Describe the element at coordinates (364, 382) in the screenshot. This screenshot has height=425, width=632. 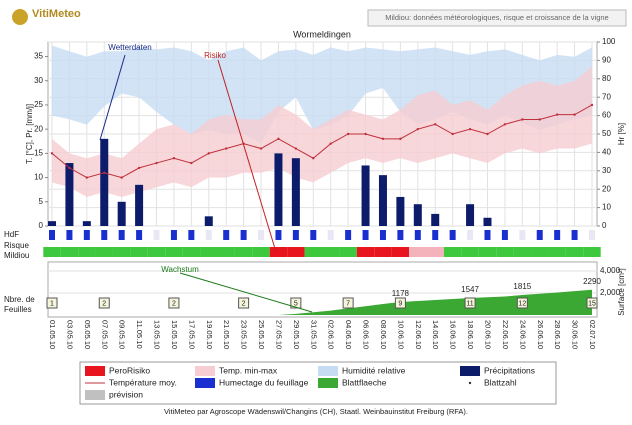
I see `legend-label: Blattflaeche` at that location.